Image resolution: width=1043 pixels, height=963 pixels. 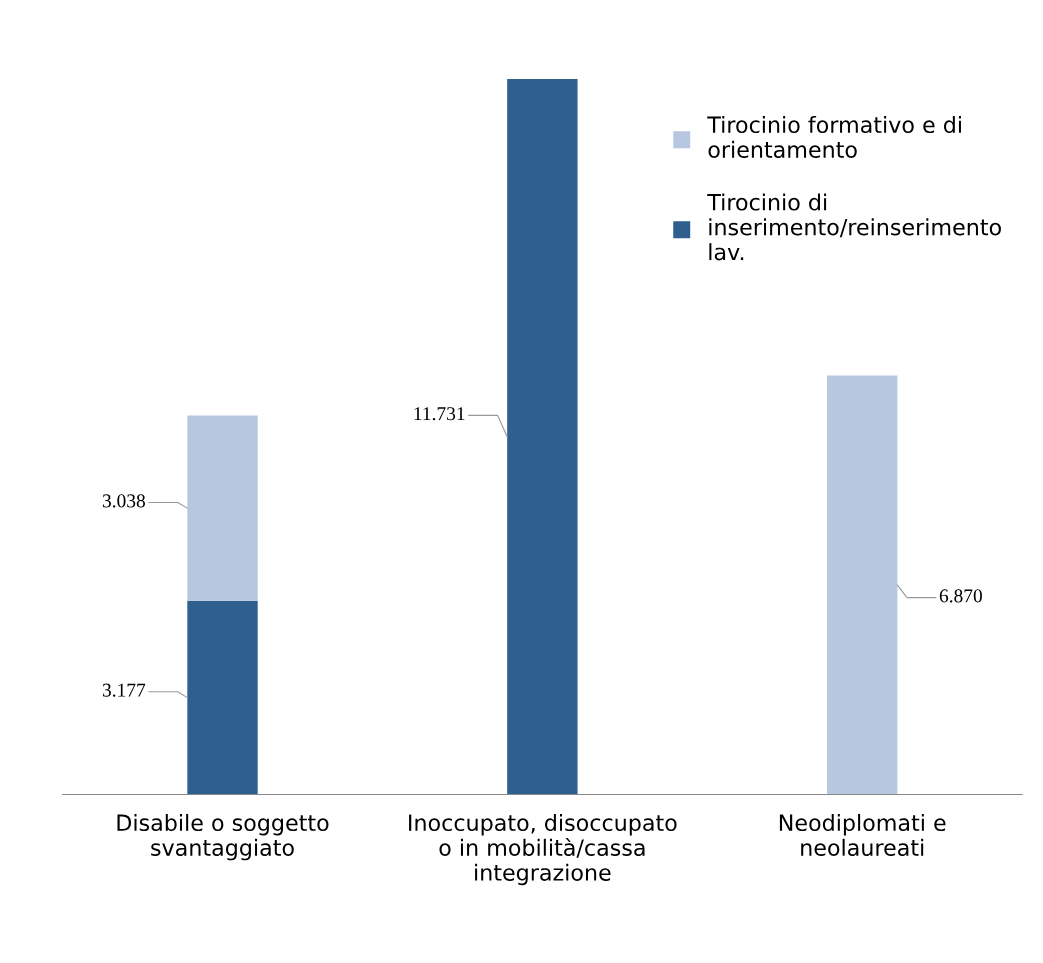 I want to click on legend-label: Tirocinio di inserimento/reinserimento lav., so click(x=854, y=227).